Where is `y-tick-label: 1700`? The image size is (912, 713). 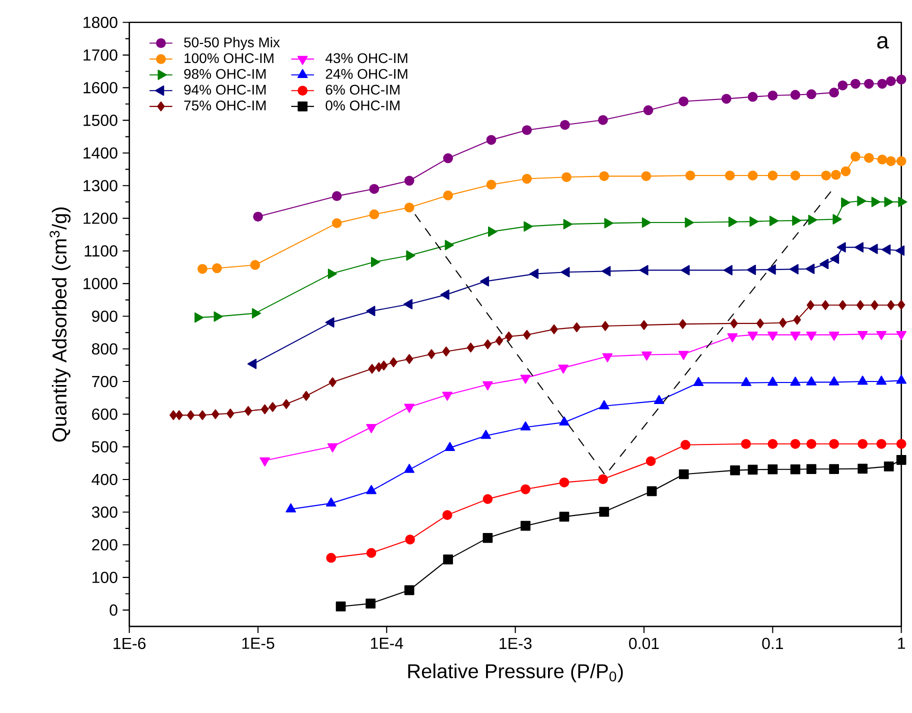 y-tick-label: 1700 is located at coordinates (101, 55).